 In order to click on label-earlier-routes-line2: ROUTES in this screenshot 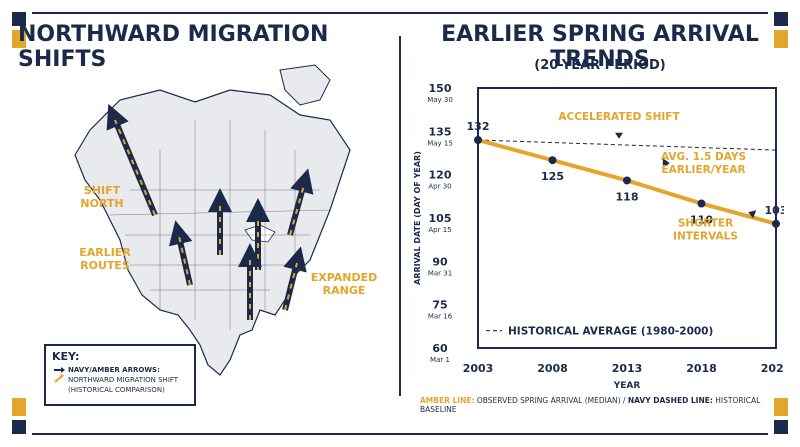, I will do `click(105, 265)`.